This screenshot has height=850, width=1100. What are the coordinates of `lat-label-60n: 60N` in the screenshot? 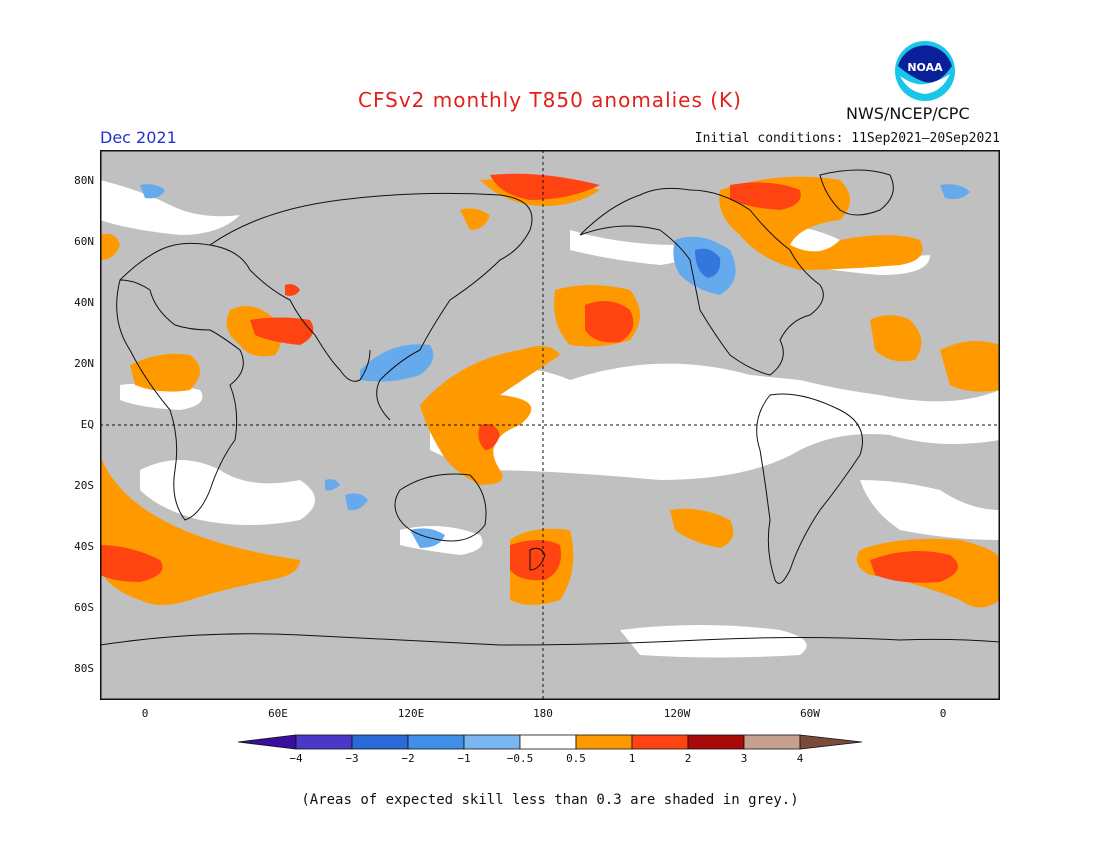 It's located at (84, 241).